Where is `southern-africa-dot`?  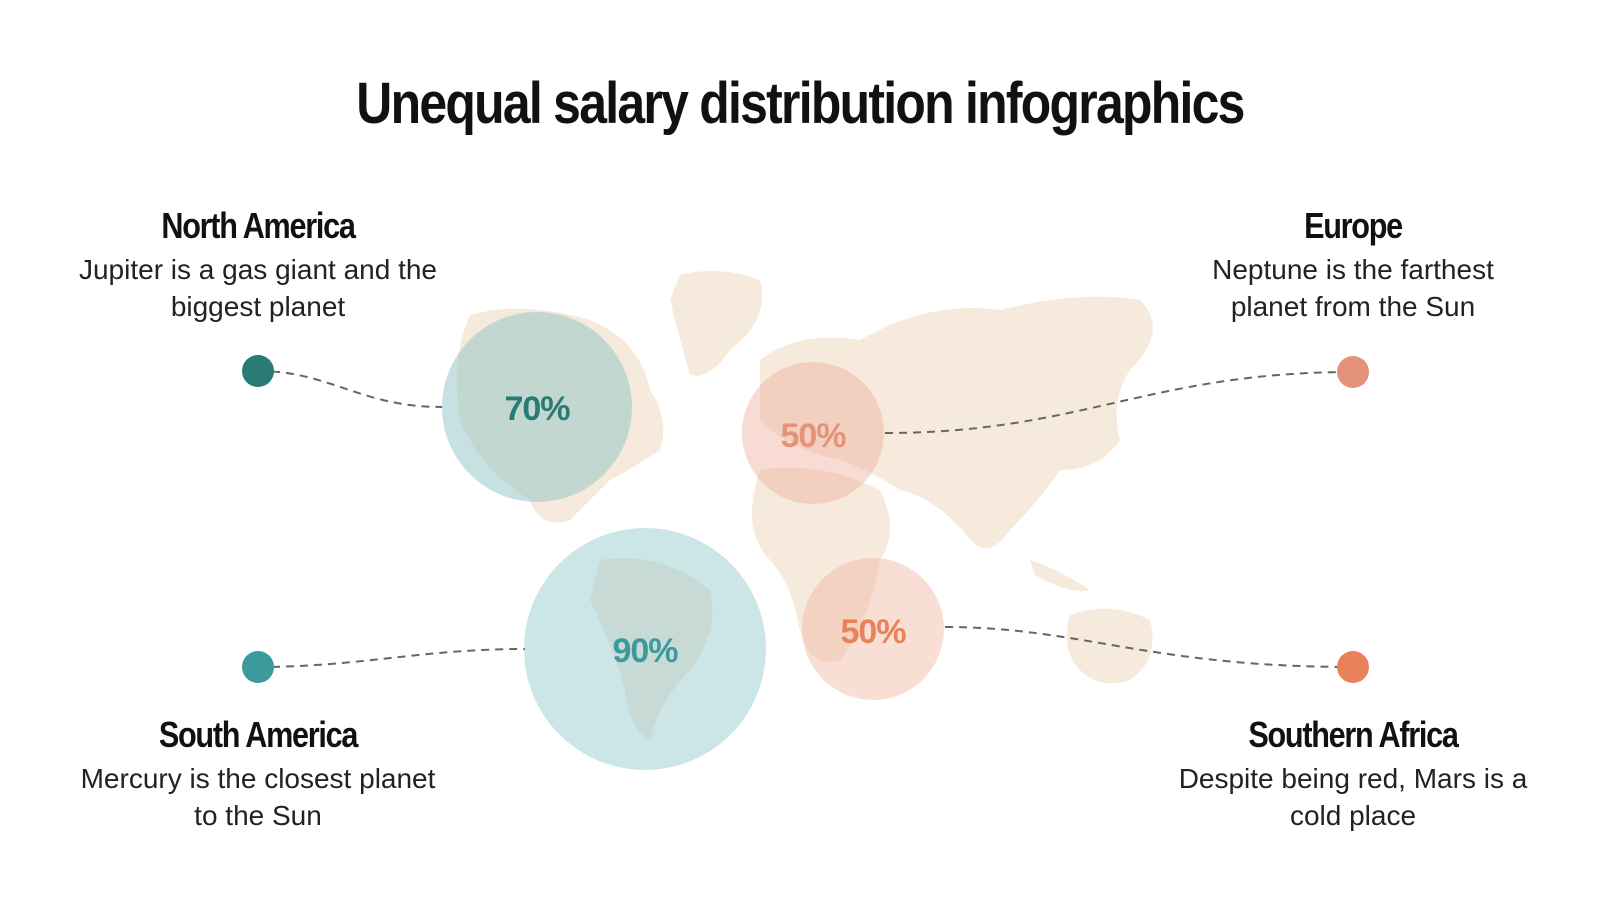
southern-africa-dot is located at coordinates (1353, 667).